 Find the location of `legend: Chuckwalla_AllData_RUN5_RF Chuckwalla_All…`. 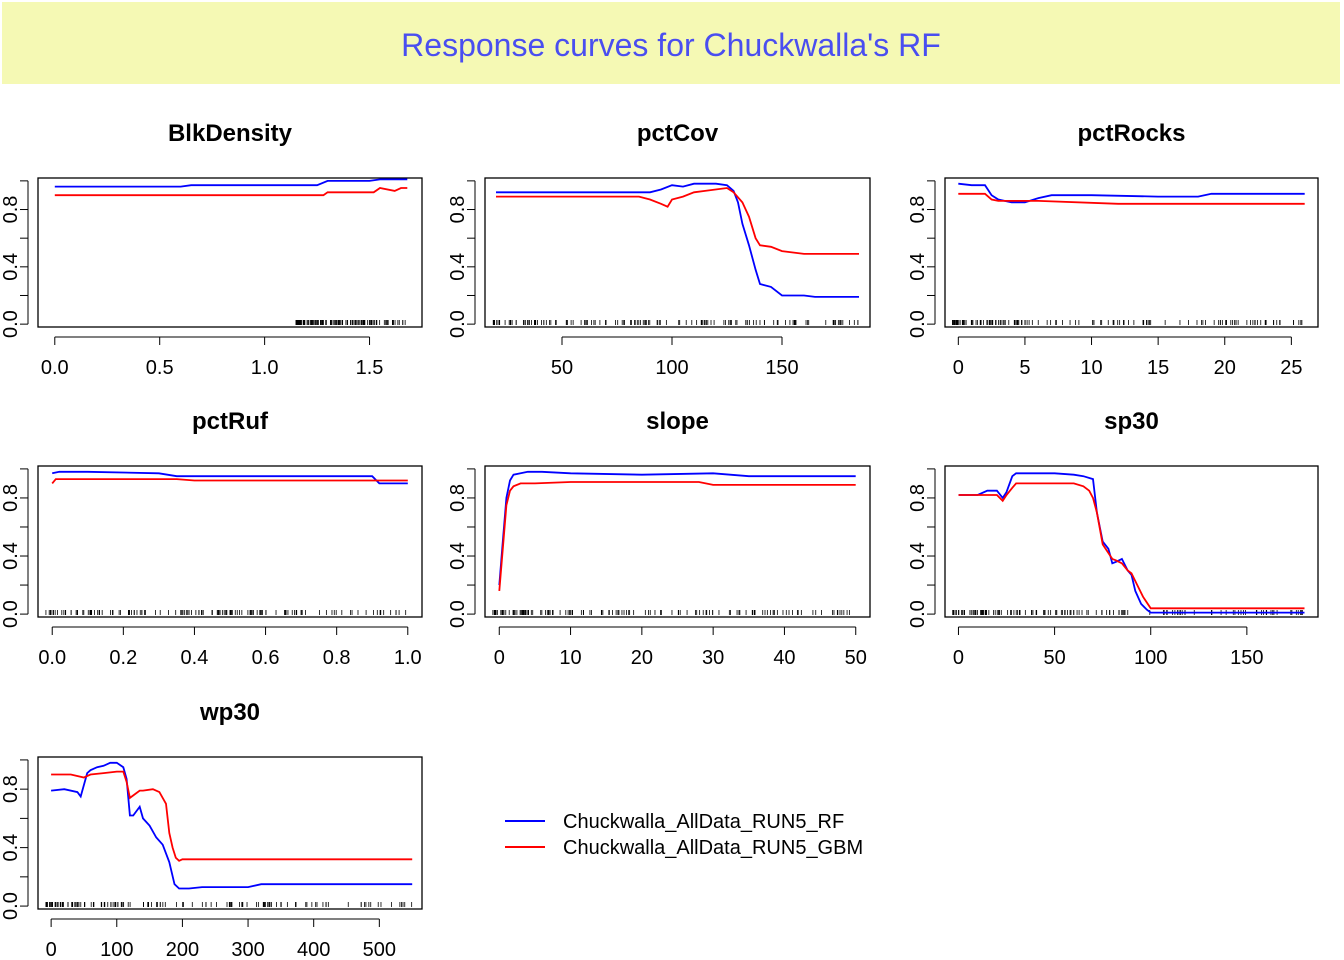

legend: Chuckwalla_AllData_RUN5_RF Chuckwalla_All… is located at coordinates (684, 835).